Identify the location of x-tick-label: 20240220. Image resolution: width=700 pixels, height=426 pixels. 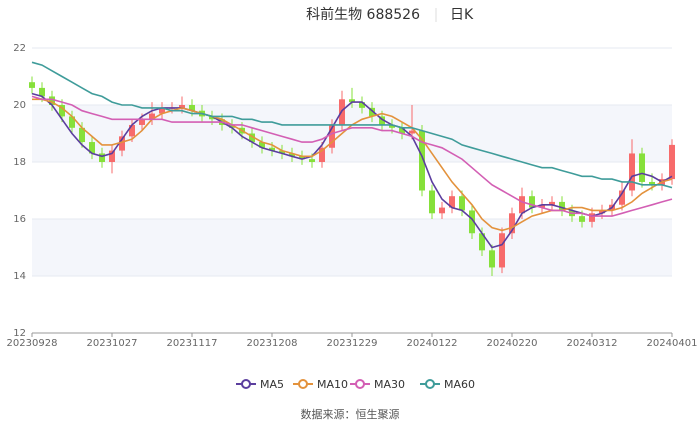
(512, 343).